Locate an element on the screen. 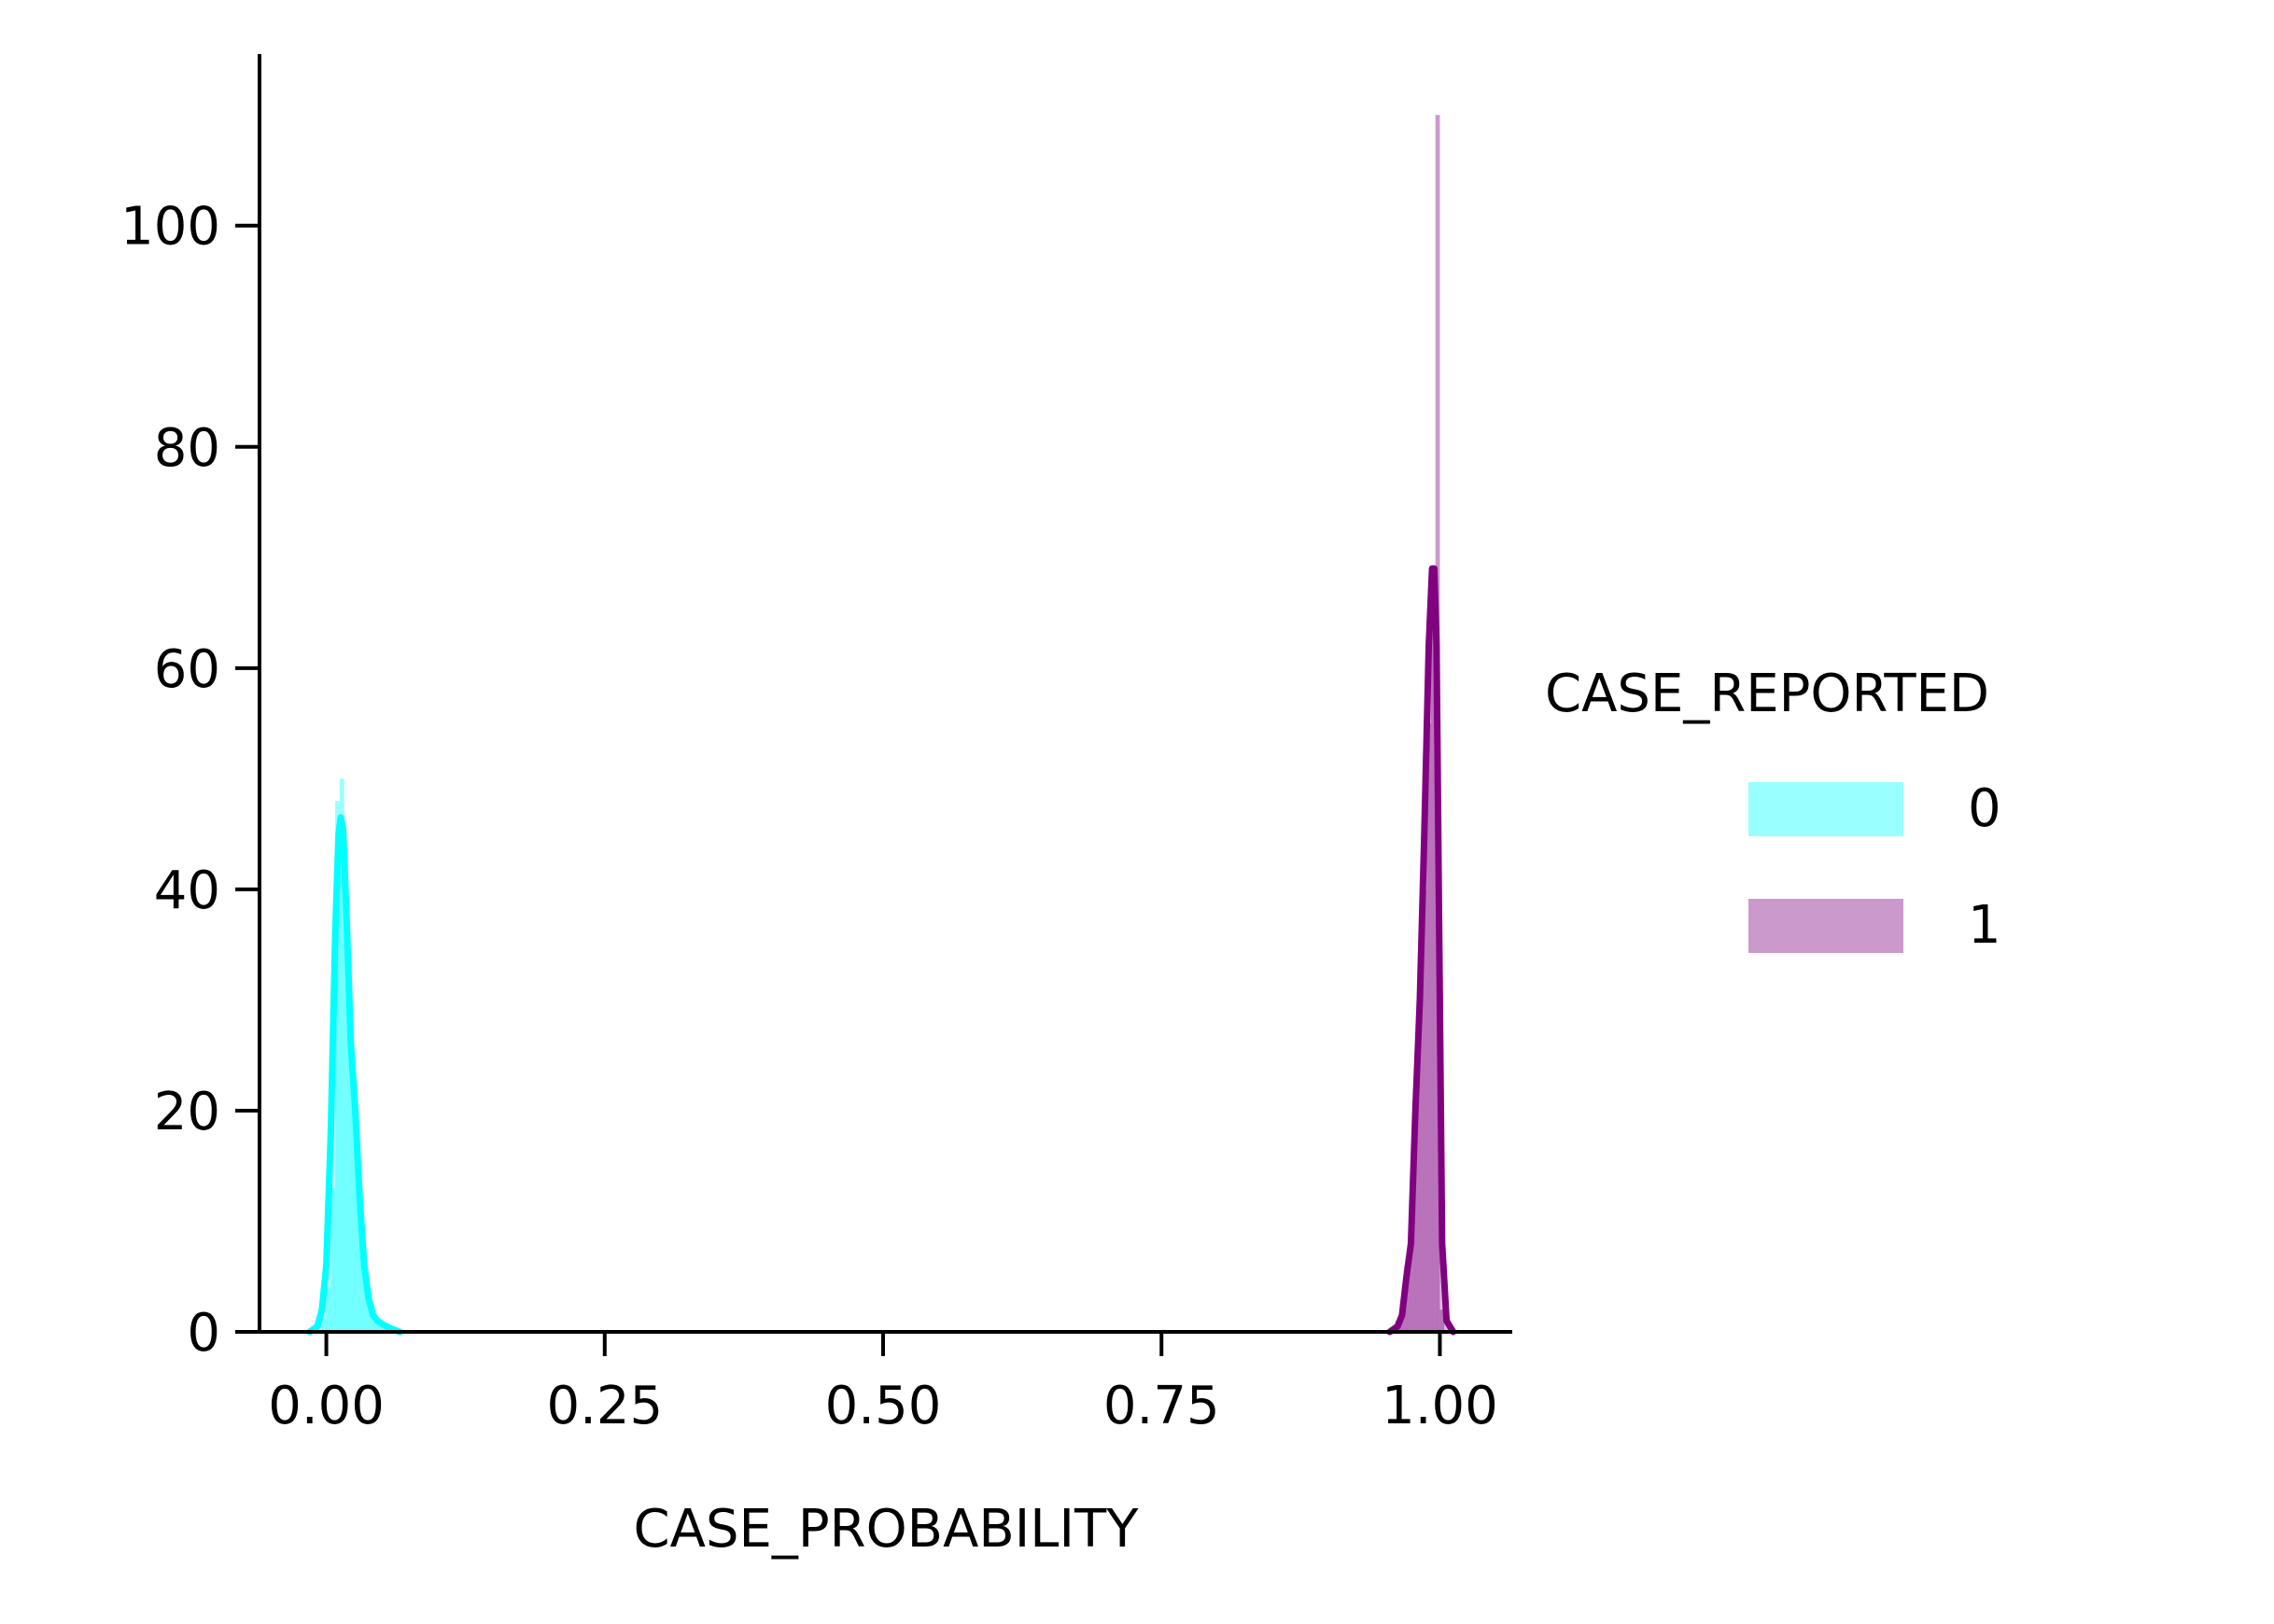  x-axis-label: CASE_PROBABILITY is located at coordinates (887, 1529).